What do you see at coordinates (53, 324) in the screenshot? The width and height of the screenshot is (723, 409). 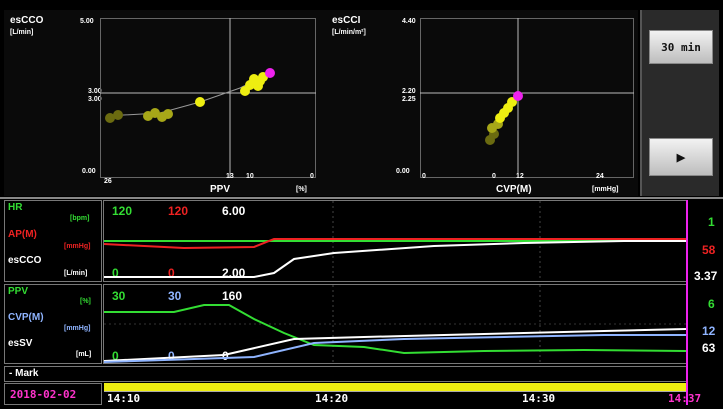 I see `trend2-label-column` at bounding box center [53, 324].